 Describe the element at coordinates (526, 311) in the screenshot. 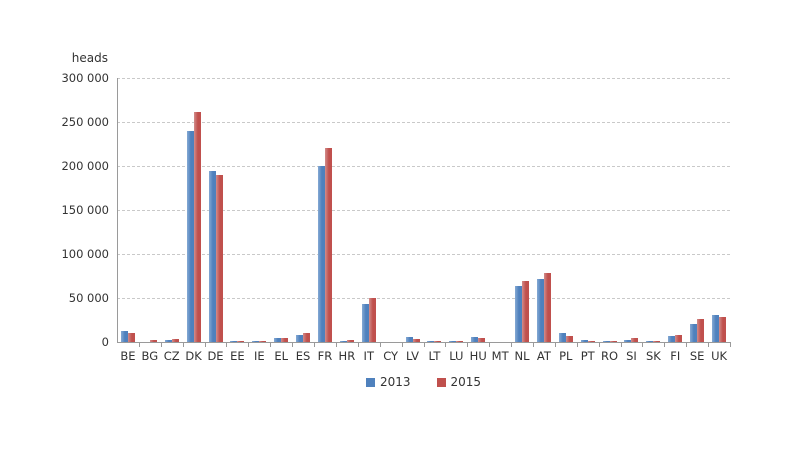

I see `bar-2015-NL` at that location.